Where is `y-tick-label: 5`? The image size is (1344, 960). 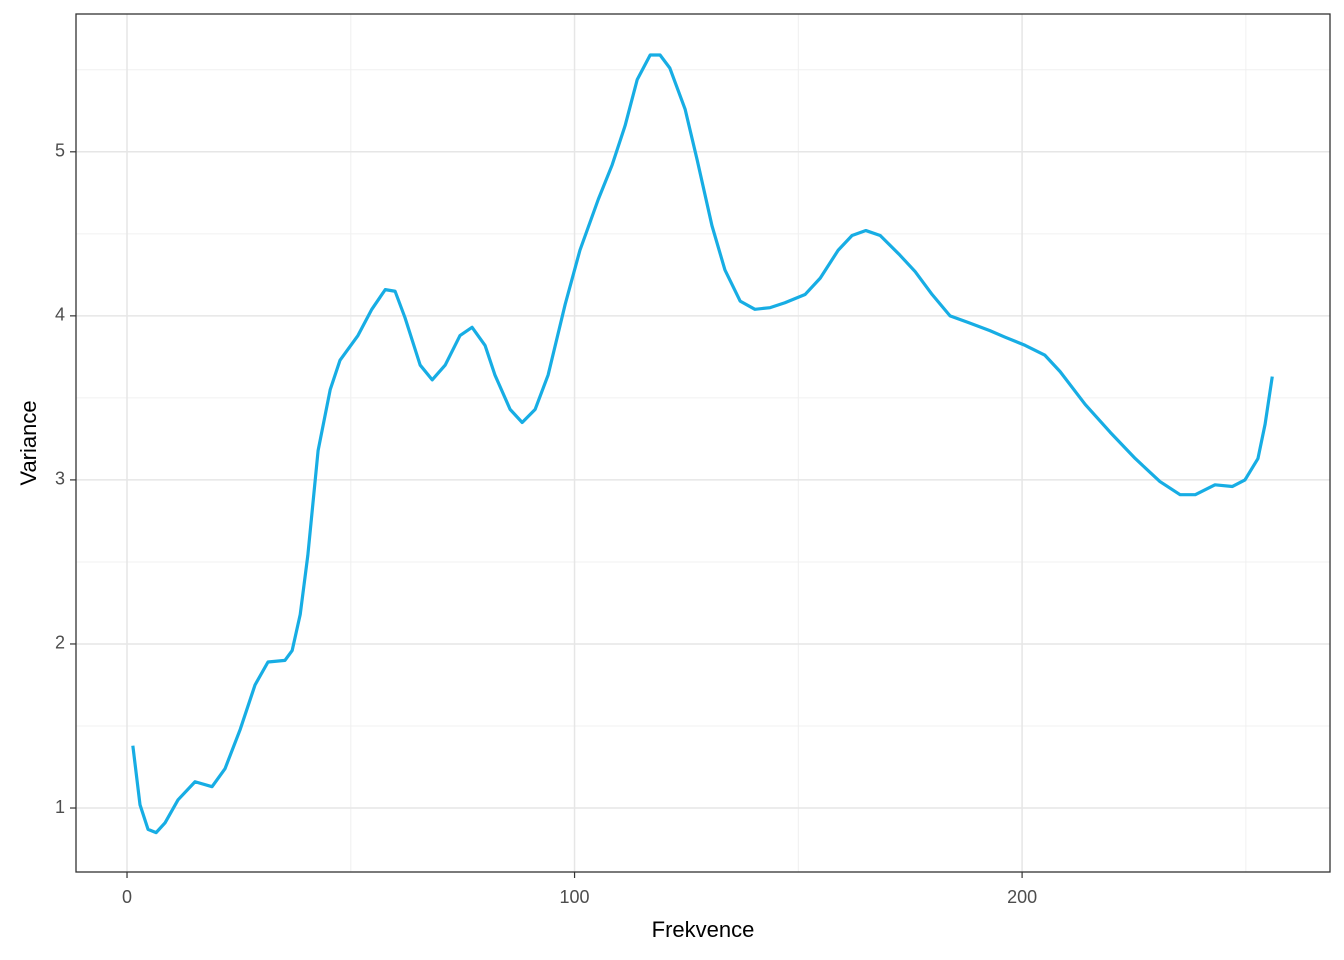 y-tick-label: 5 is located at coordinates (60, 151).